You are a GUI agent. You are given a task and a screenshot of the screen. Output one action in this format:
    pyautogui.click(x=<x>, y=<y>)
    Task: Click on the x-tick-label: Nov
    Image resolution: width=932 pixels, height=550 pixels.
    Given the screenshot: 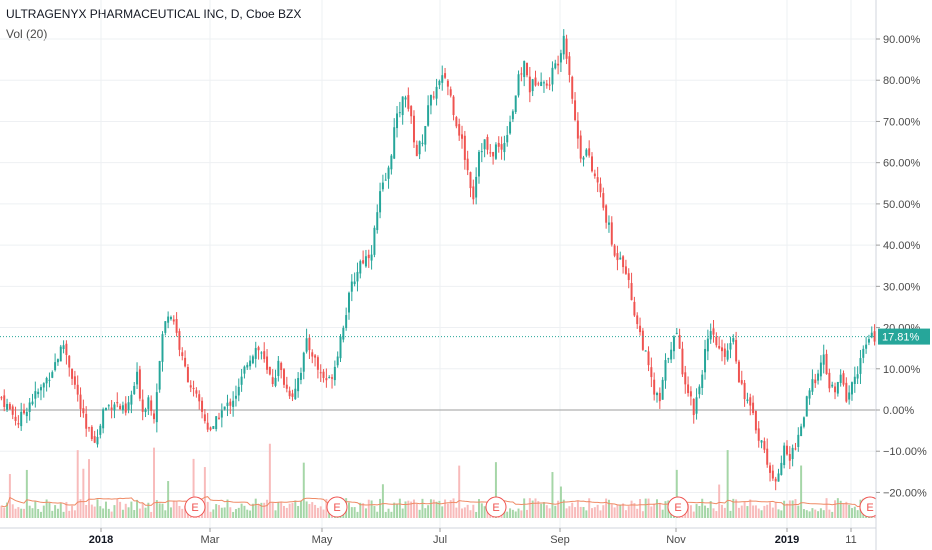 What is the action you would take?
    pyautogui.click(x=676, y=540)
    